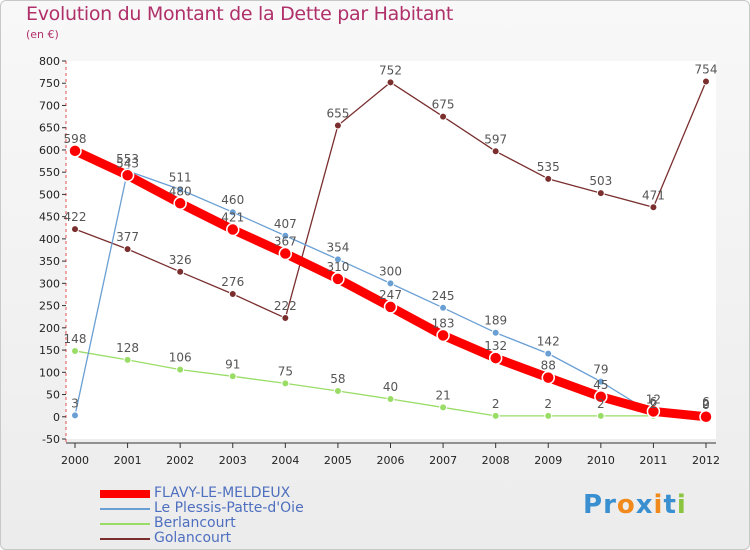  What do you see at coordinates (337, 379) in the screenshot?
I see `data-label-berlancourt: 58` at bounding box center [337, 379].